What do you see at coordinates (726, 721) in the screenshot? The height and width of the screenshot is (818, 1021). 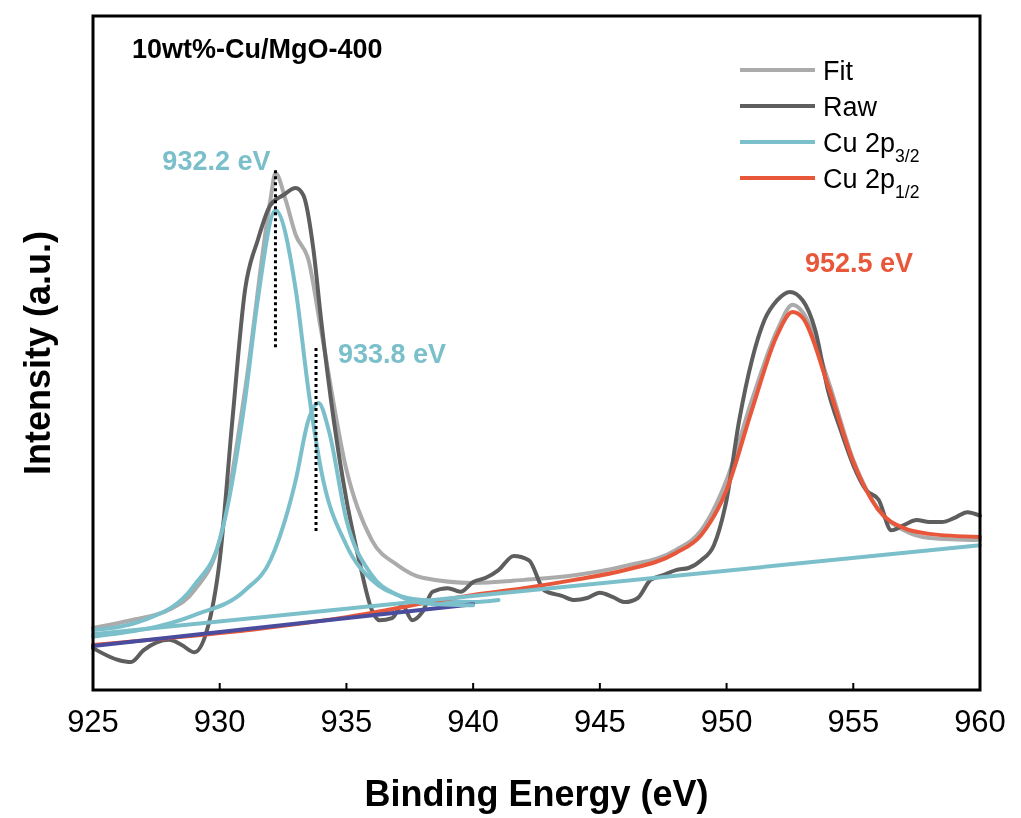 I see `x-tick-label: 950` at bounding box center [726, 721].